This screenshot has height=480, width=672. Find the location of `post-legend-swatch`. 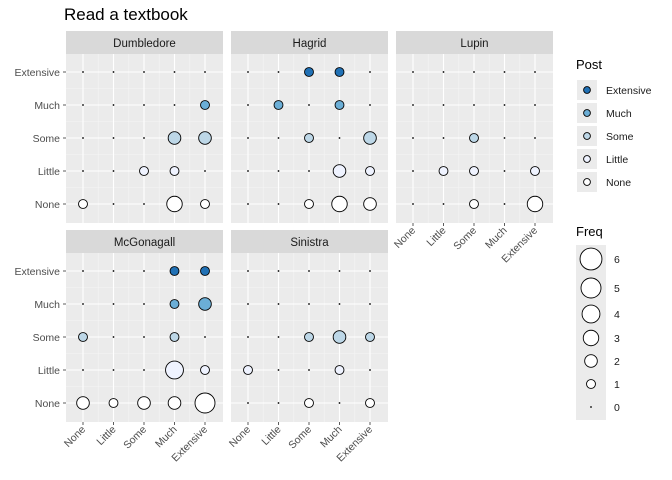

post-legend-swatch is located at coordinates (587, 90).